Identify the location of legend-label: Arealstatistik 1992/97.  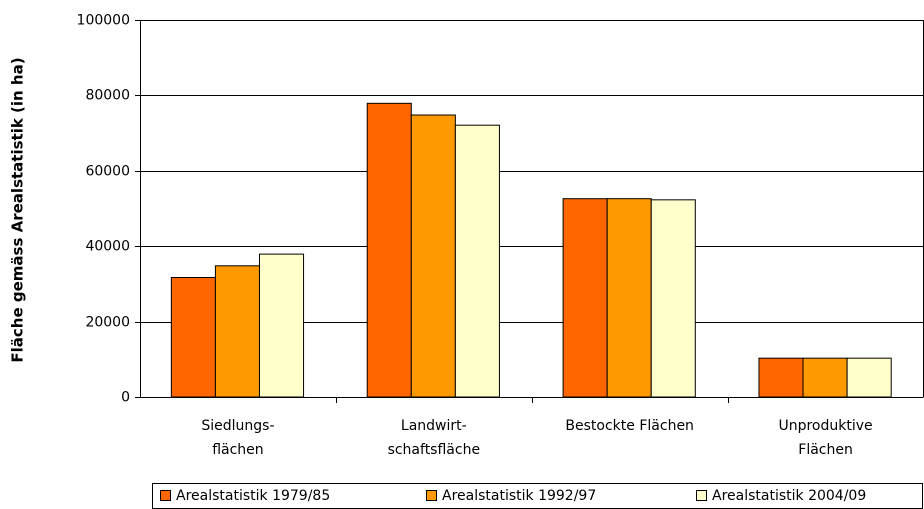
(519, 496).